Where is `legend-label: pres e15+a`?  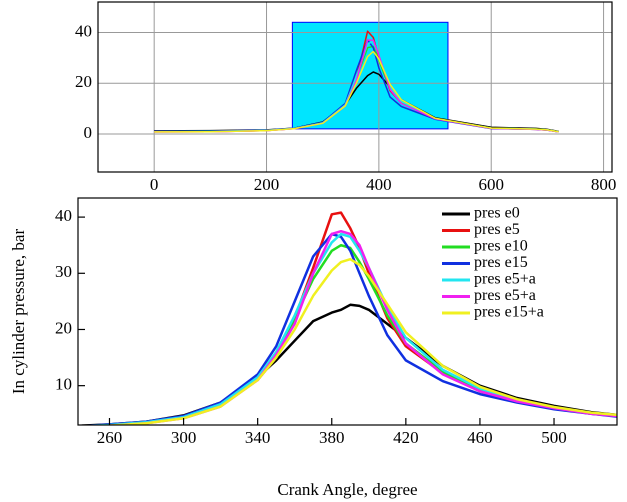
legend-label: pres e15+a is located at coordinates (509, 312).